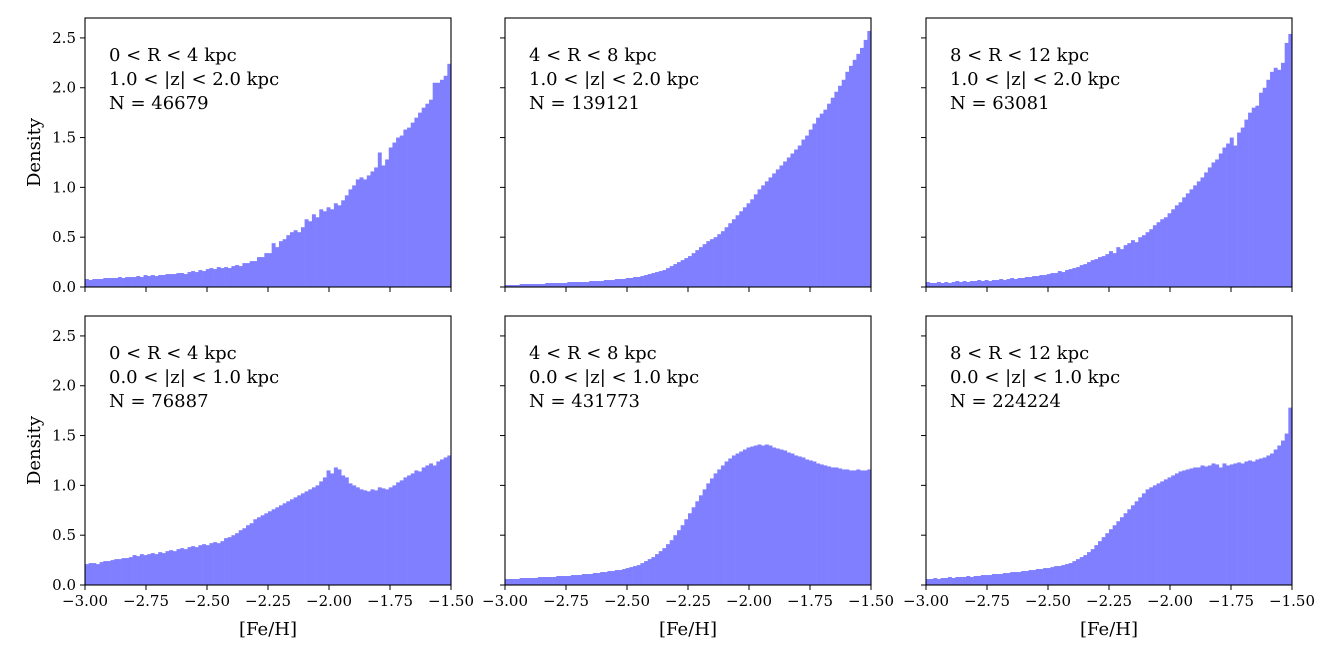  What do you see at coordinates (987, 601) in the screenshot?
I see `x-tick-label: −2.75` at bounding box center [987, 601].